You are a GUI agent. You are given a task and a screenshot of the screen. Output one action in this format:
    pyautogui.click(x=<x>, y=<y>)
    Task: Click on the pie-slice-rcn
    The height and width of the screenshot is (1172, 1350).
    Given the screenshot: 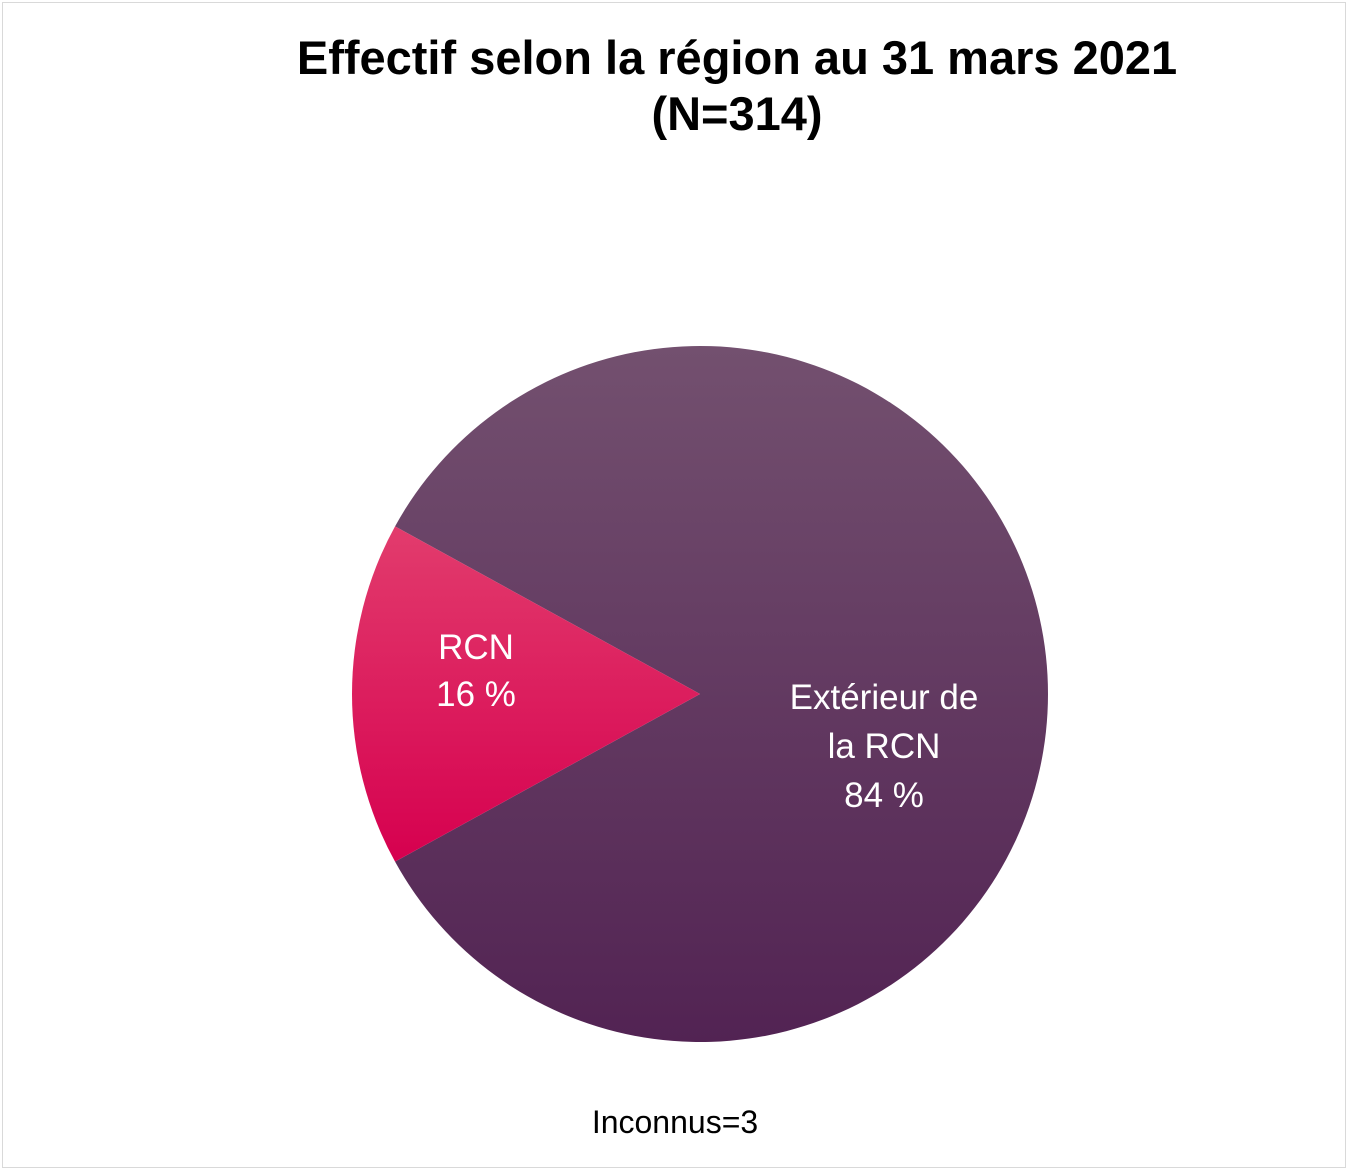 What is the action you would take?
    pyautogui.click(x=526, y=694)
    